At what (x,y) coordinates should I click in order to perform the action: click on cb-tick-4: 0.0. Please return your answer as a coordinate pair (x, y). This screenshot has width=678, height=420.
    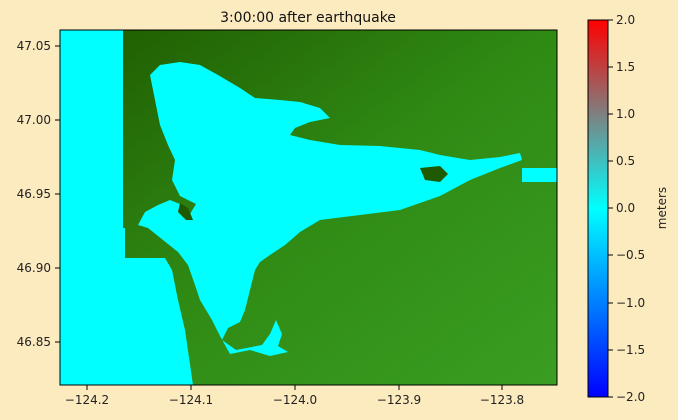
    Looking at the image, I should click on (621, 208).